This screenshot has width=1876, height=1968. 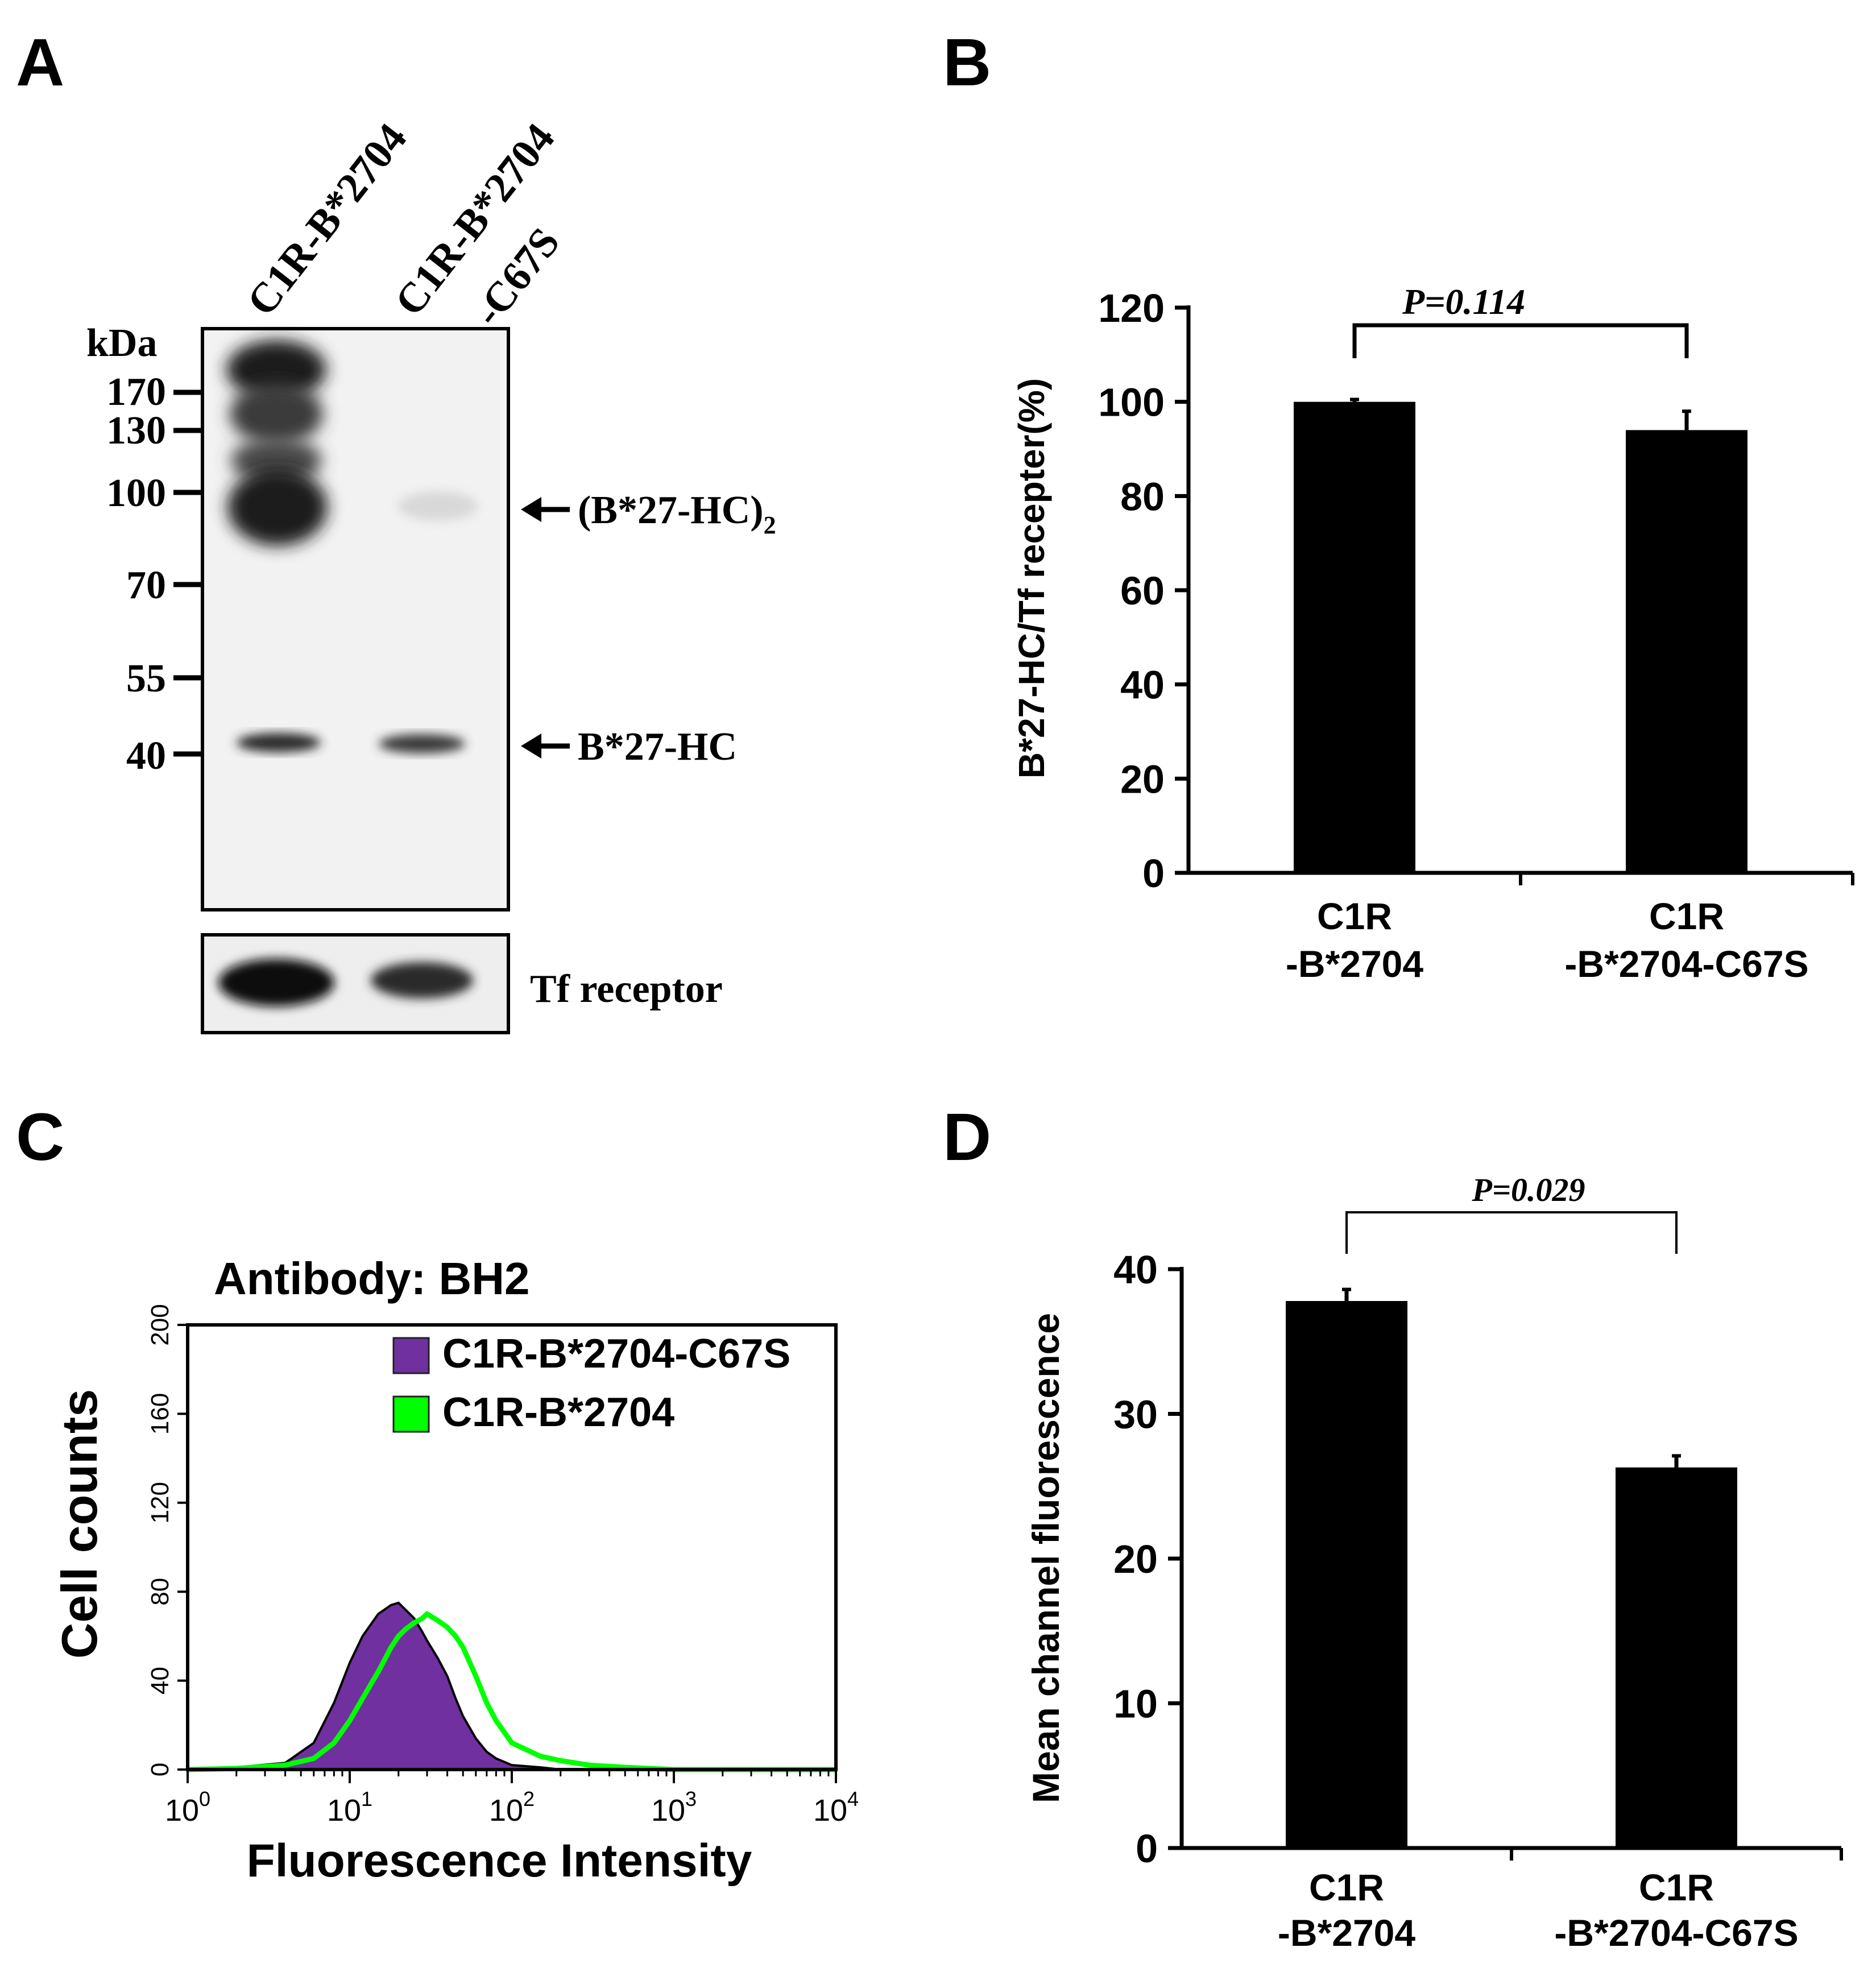 I want to click on blot-dimer-annotation: (B*27-HC)2, so click(x=648, y=513).